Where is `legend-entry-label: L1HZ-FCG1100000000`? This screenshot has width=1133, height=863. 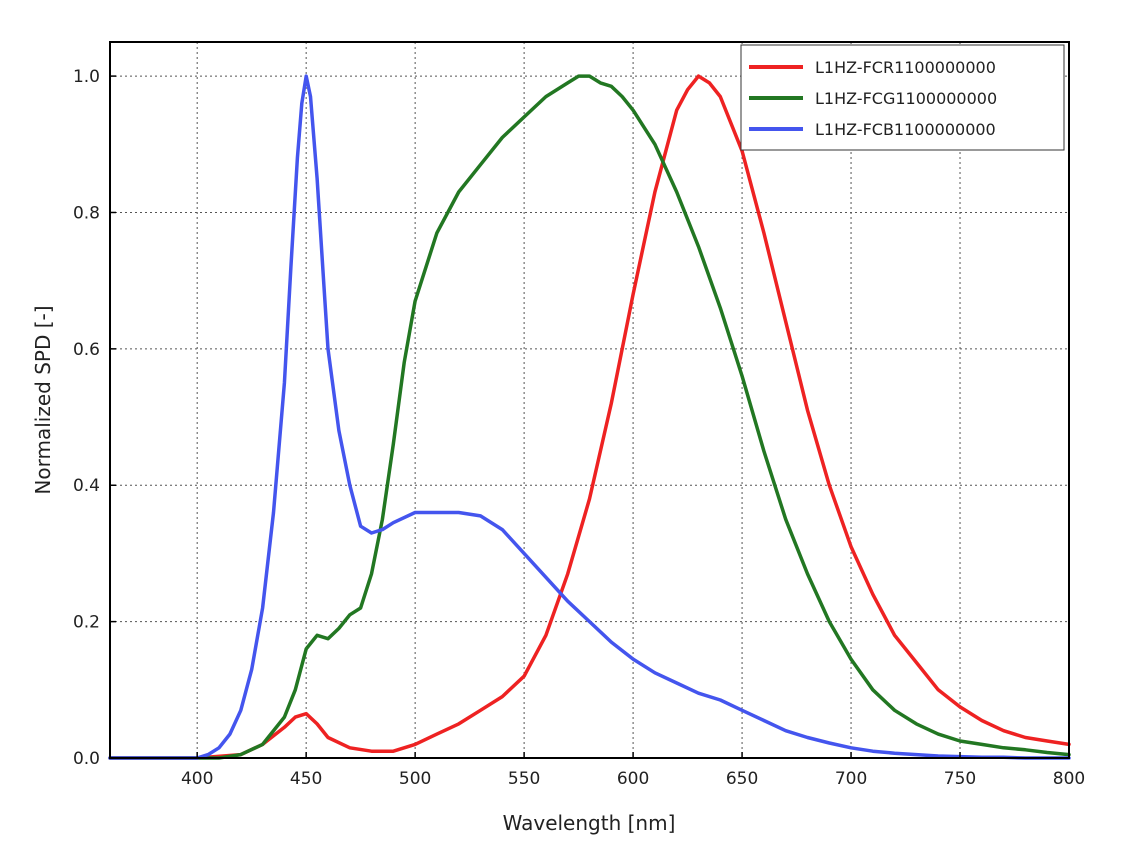 legend-entry-label: L1HZ-FCG1100000000 is located at coordinates (906, 98).